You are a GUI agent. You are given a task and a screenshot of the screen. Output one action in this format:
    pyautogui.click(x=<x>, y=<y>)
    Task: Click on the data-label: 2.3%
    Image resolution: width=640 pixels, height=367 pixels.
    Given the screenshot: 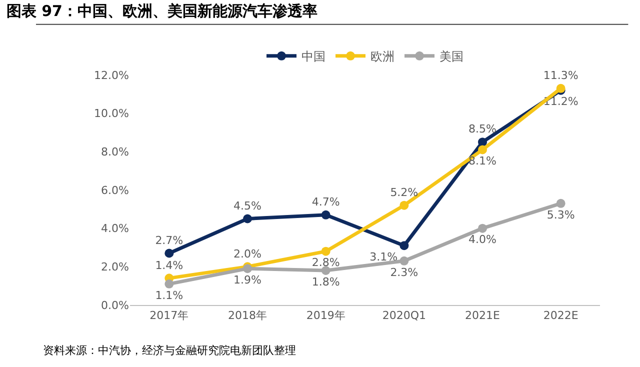 What is the action you would take?
    pyautogui.click(x=404, y=272)
    